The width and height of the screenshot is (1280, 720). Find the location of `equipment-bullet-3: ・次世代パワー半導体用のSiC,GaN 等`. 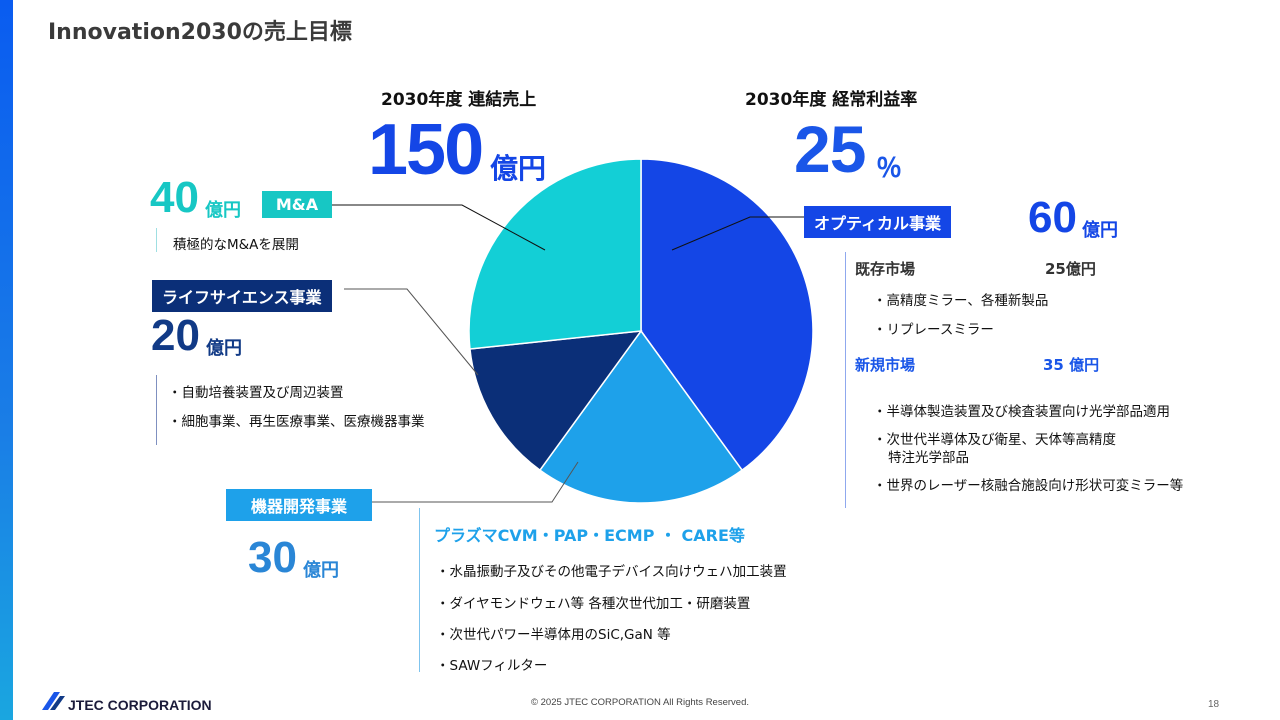

equipment-bullet-3: ・次世代パワー半導体用のSiC,GaN 等 is located at coordinates (553, 635).